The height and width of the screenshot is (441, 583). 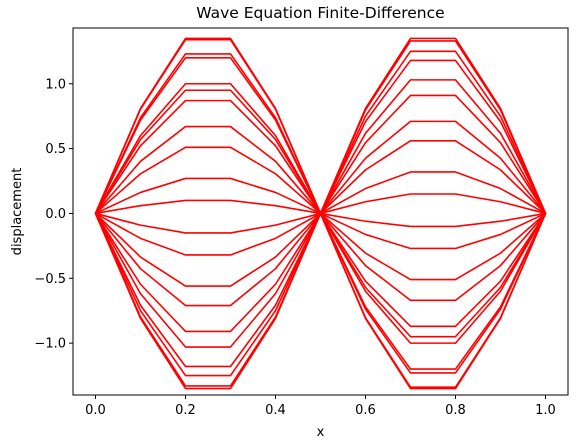 What do you see at coordinates (320, 406) in the screenshot?
I see `x-axis: 0.0 0.2 0.4 0.6 0.8 1.0` at bounding box center [320, 406].